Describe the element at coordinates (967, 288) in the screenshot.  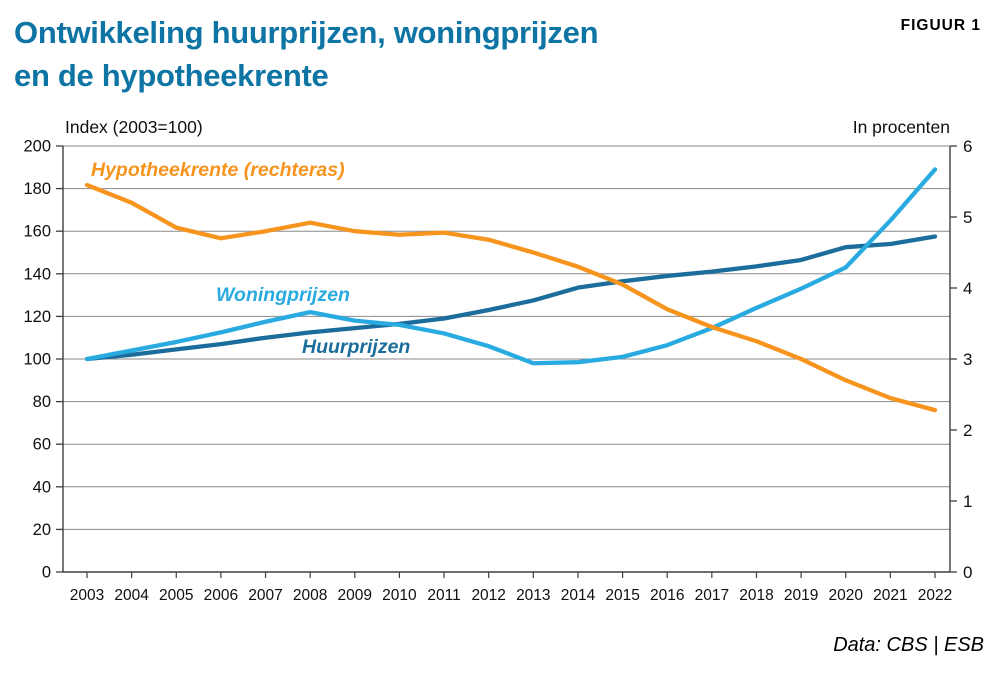
I see `right-axis-tick-label: 4` at that location.